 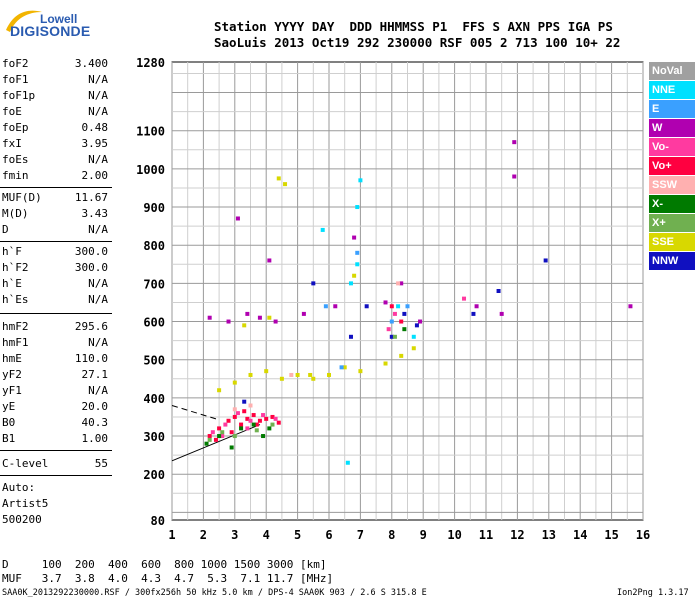 What do you see at coordinates (95, 127) in the screenshot?
I see `param-value: 0.48` at bounding box center [95, 127].